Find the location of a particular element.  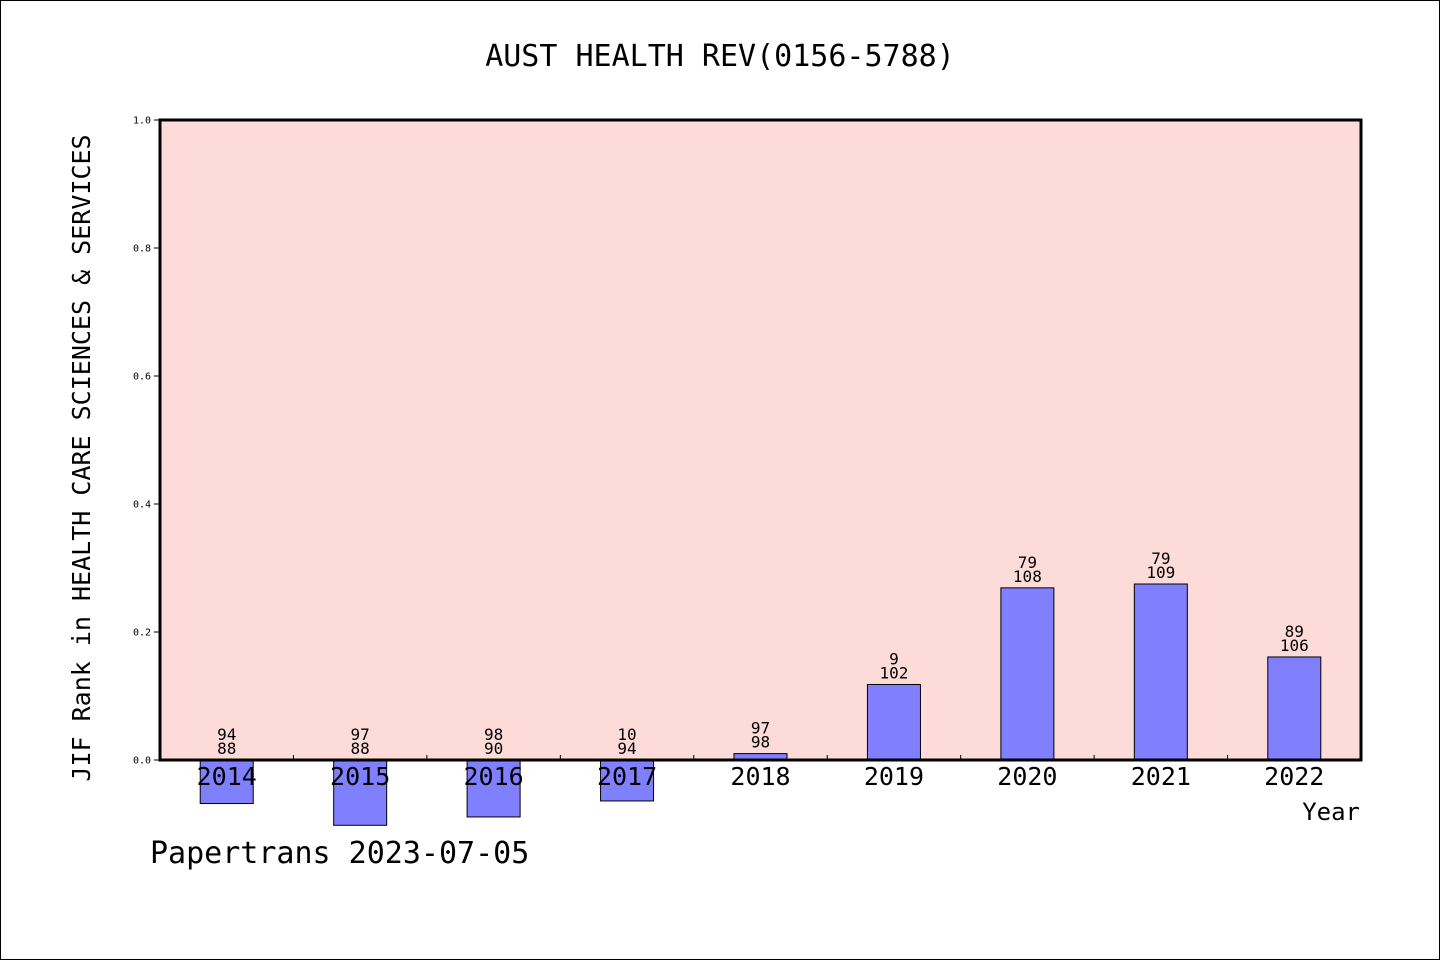

bar-2021 is located at coordinates (1160, 672).